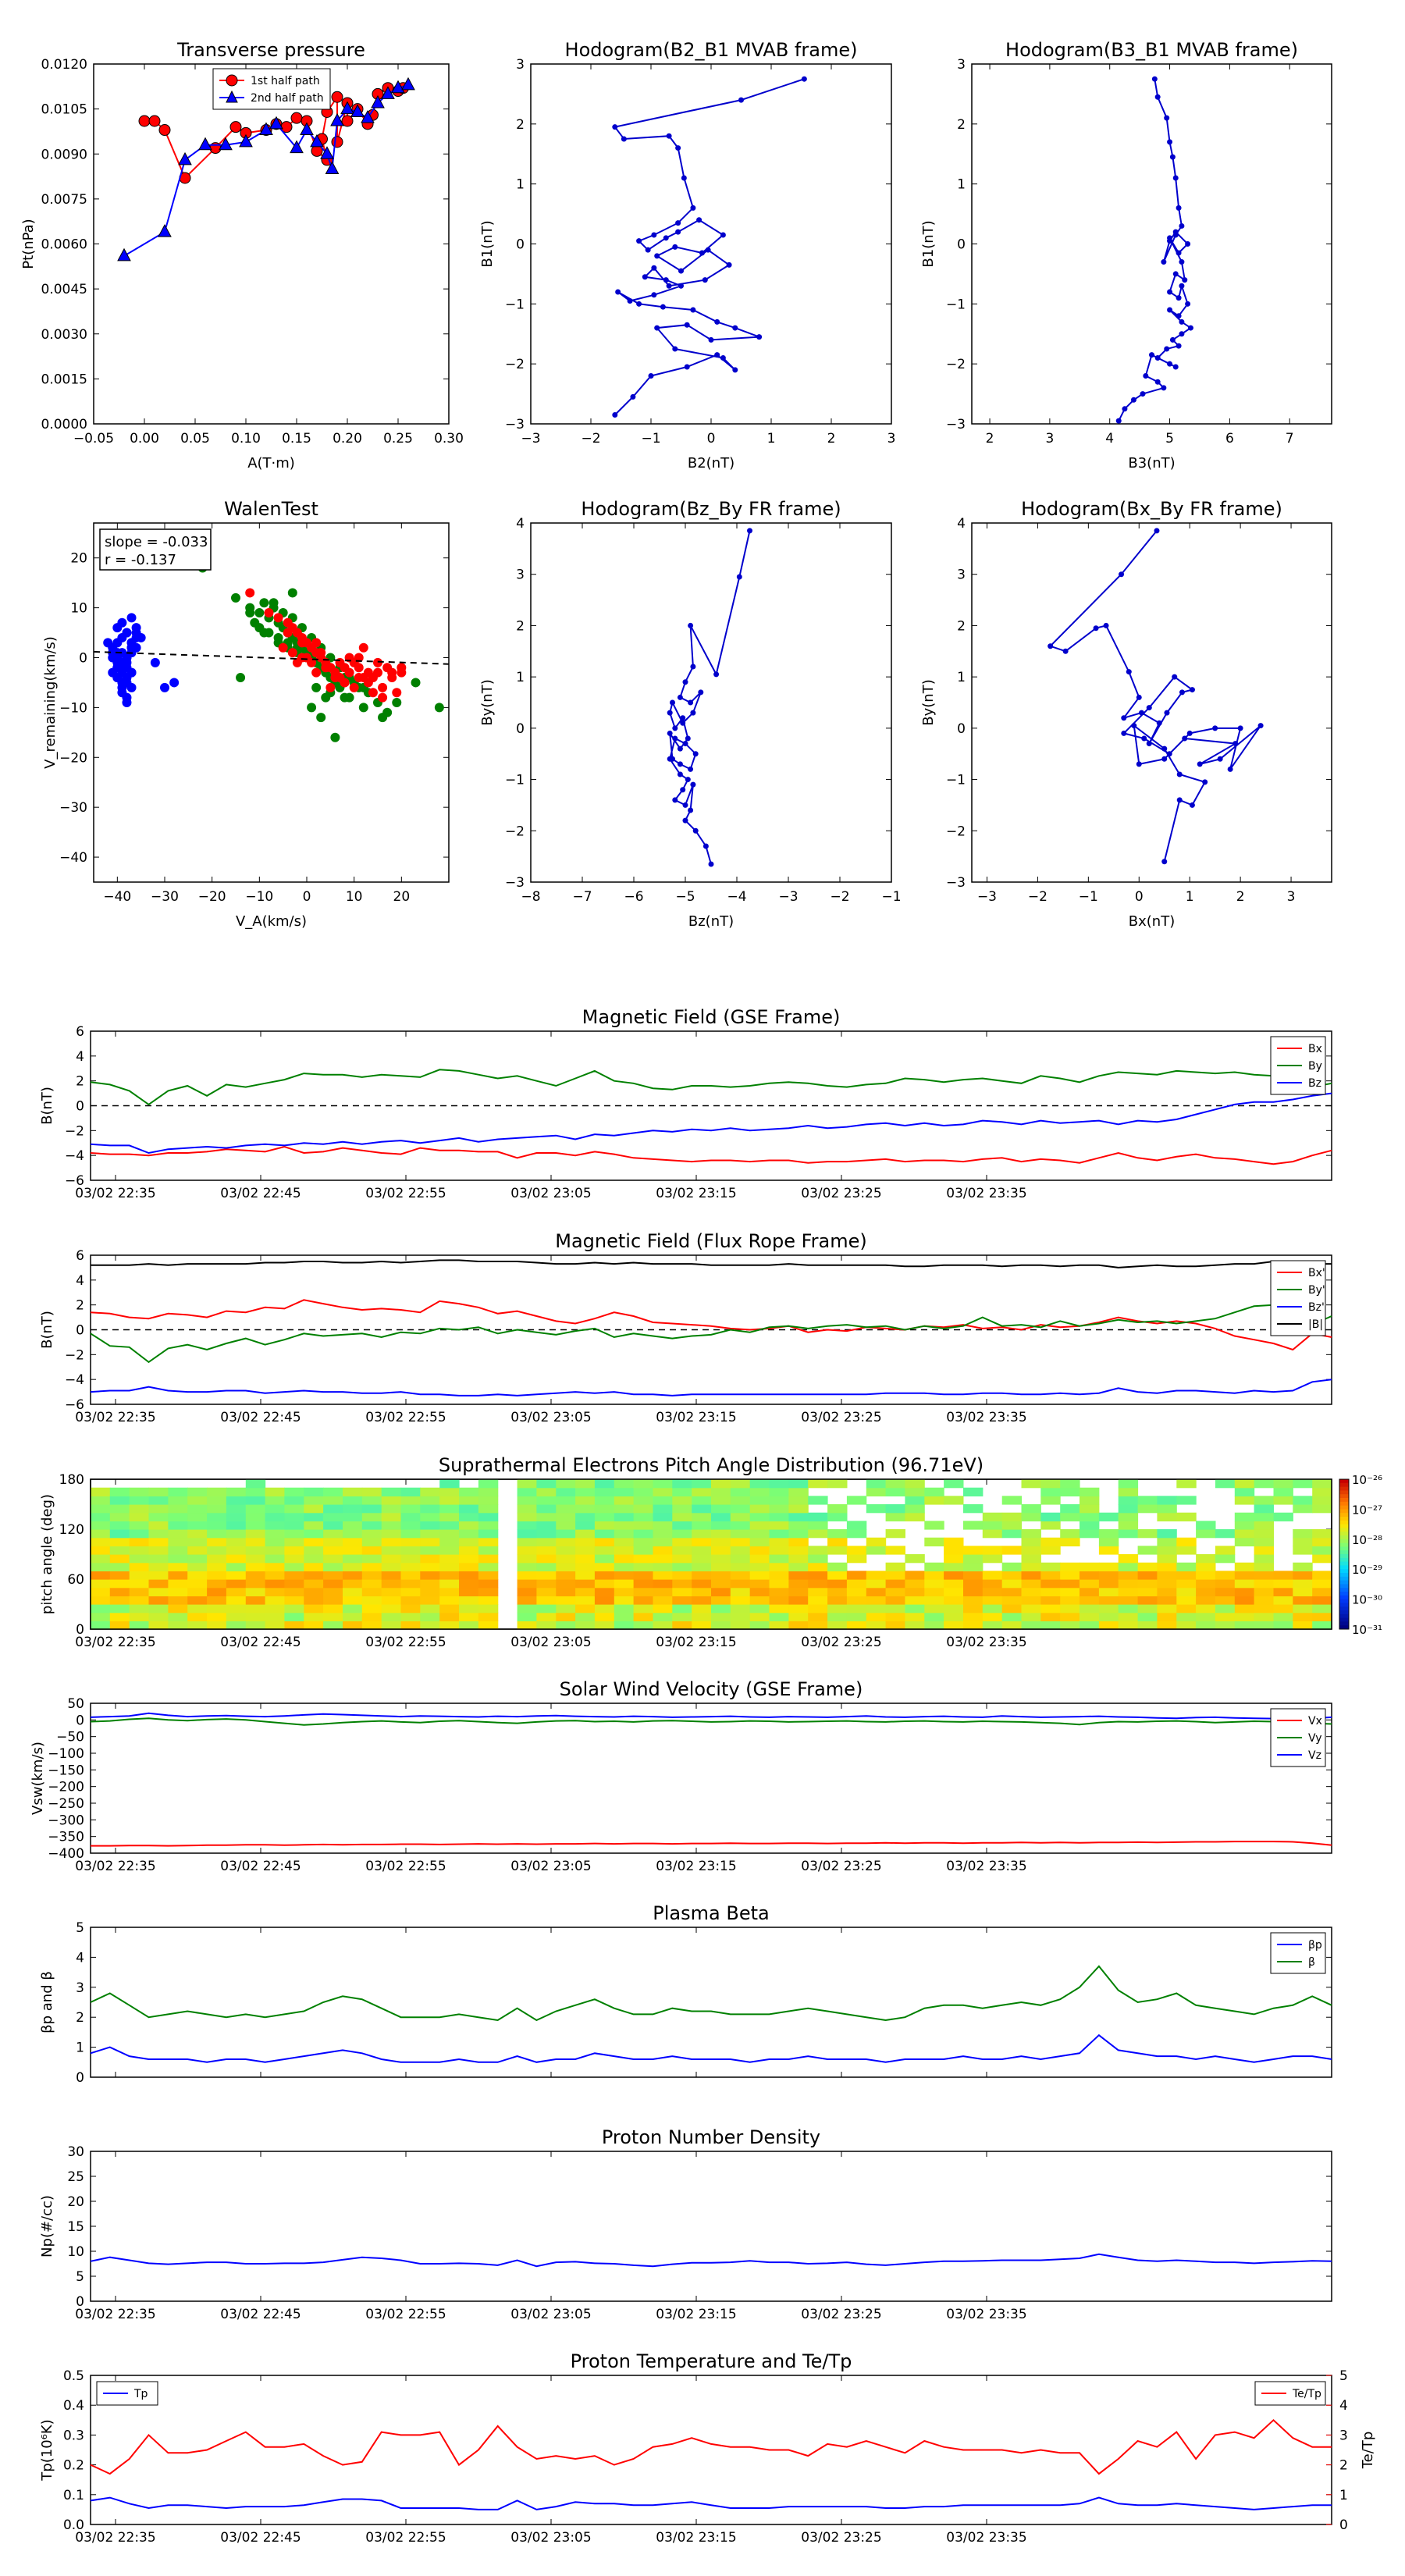  I want to click on hBzBy-ytick-label: 2, so click(520, 626).